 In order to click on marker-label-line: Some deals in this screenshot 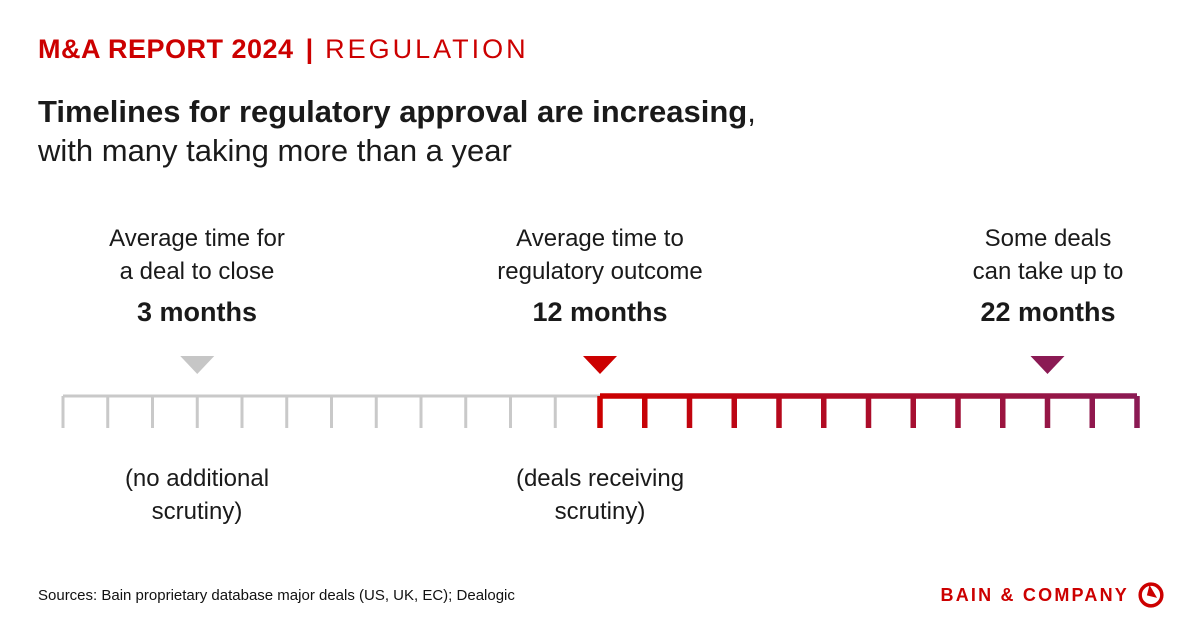, I will do `click(1048, 238)`.